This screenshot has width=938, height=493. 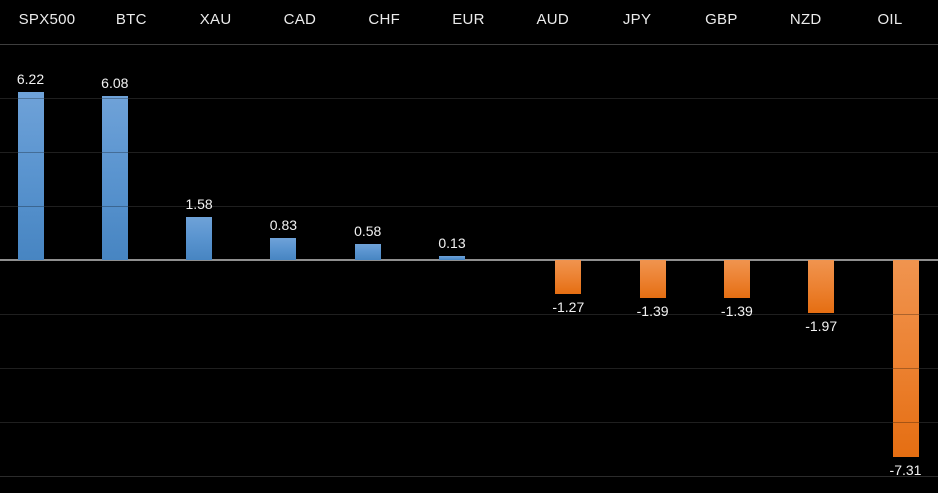 I want to click on bar-gbp, so click(x=736, y=279).